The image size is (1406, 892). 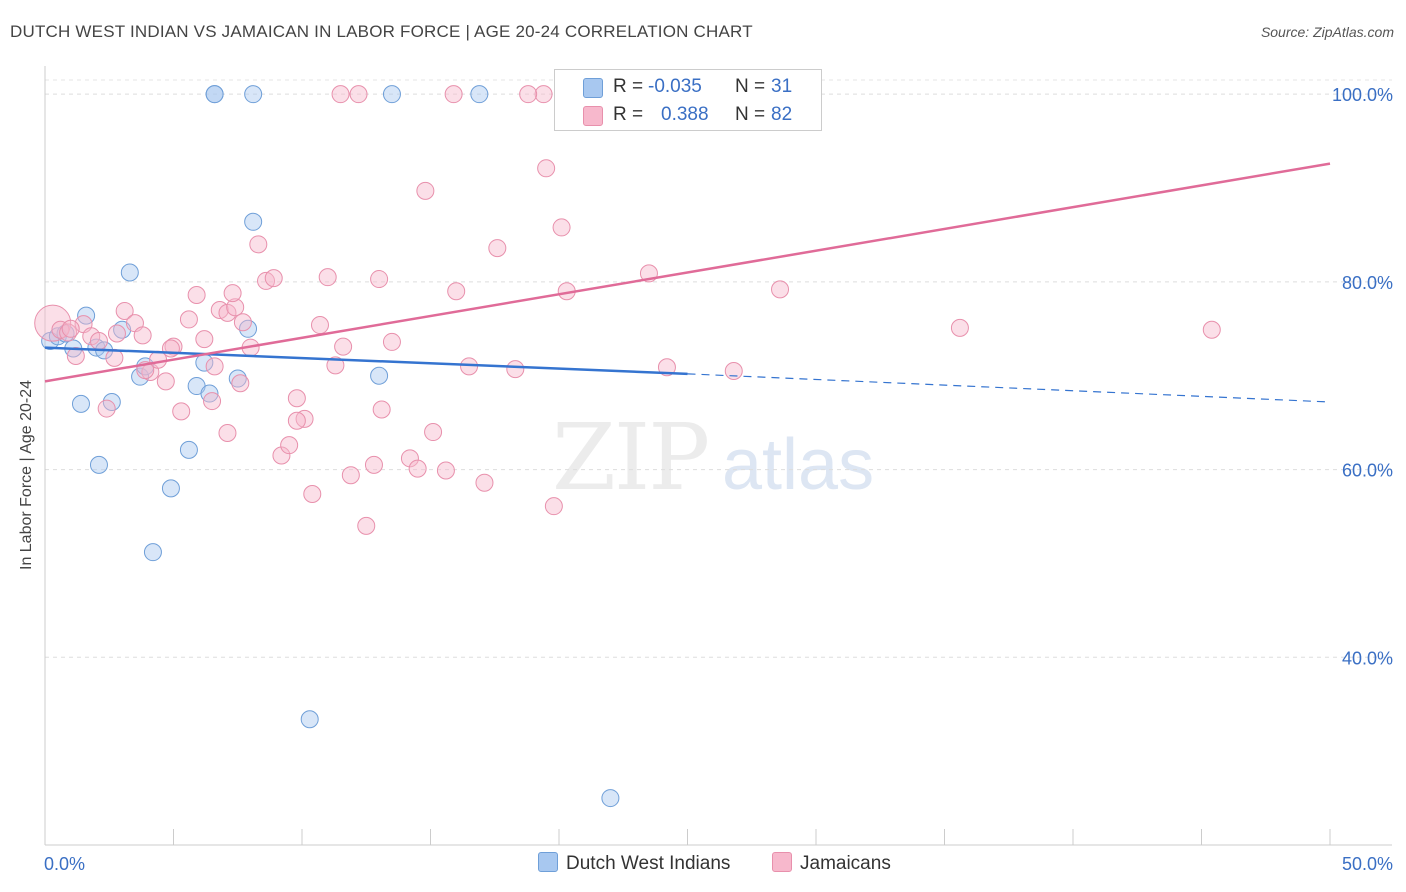 What do you see at coordinates (26, 474) in the screenshot?
I see `y-axis-label: In Labor Force | Age 20-24` at bounding box center [26, 474].